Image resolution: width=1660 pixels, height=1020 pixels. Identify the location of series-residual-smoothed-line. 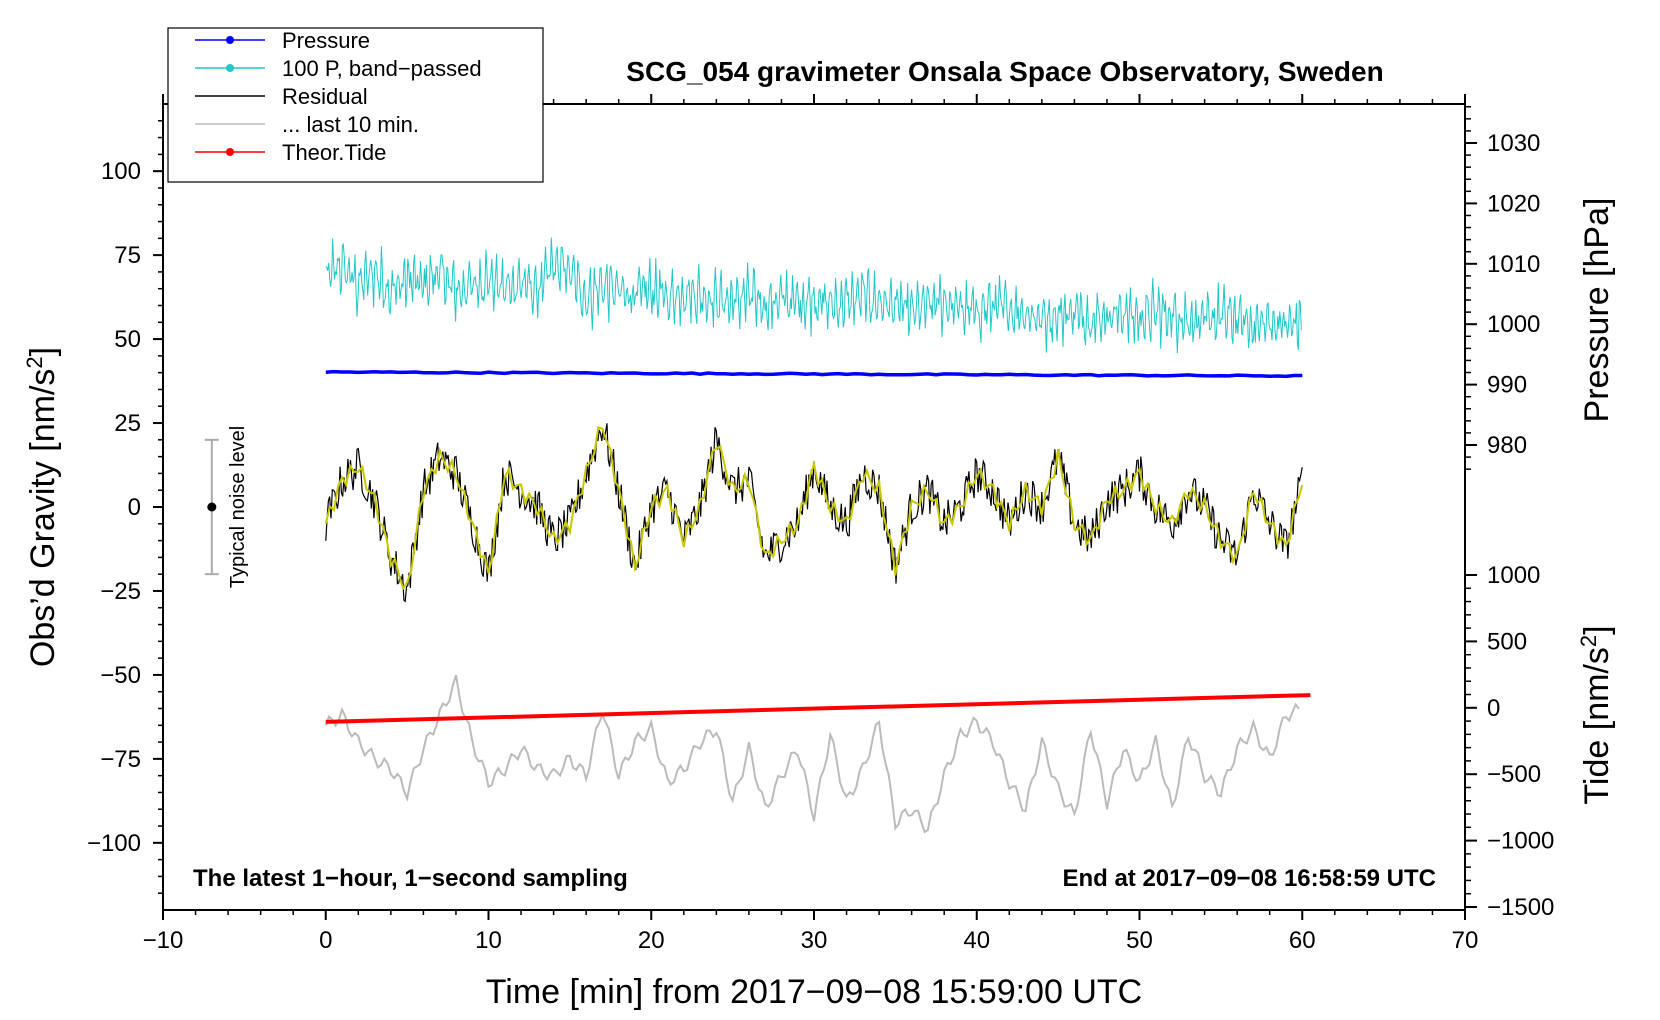
(814, 508).